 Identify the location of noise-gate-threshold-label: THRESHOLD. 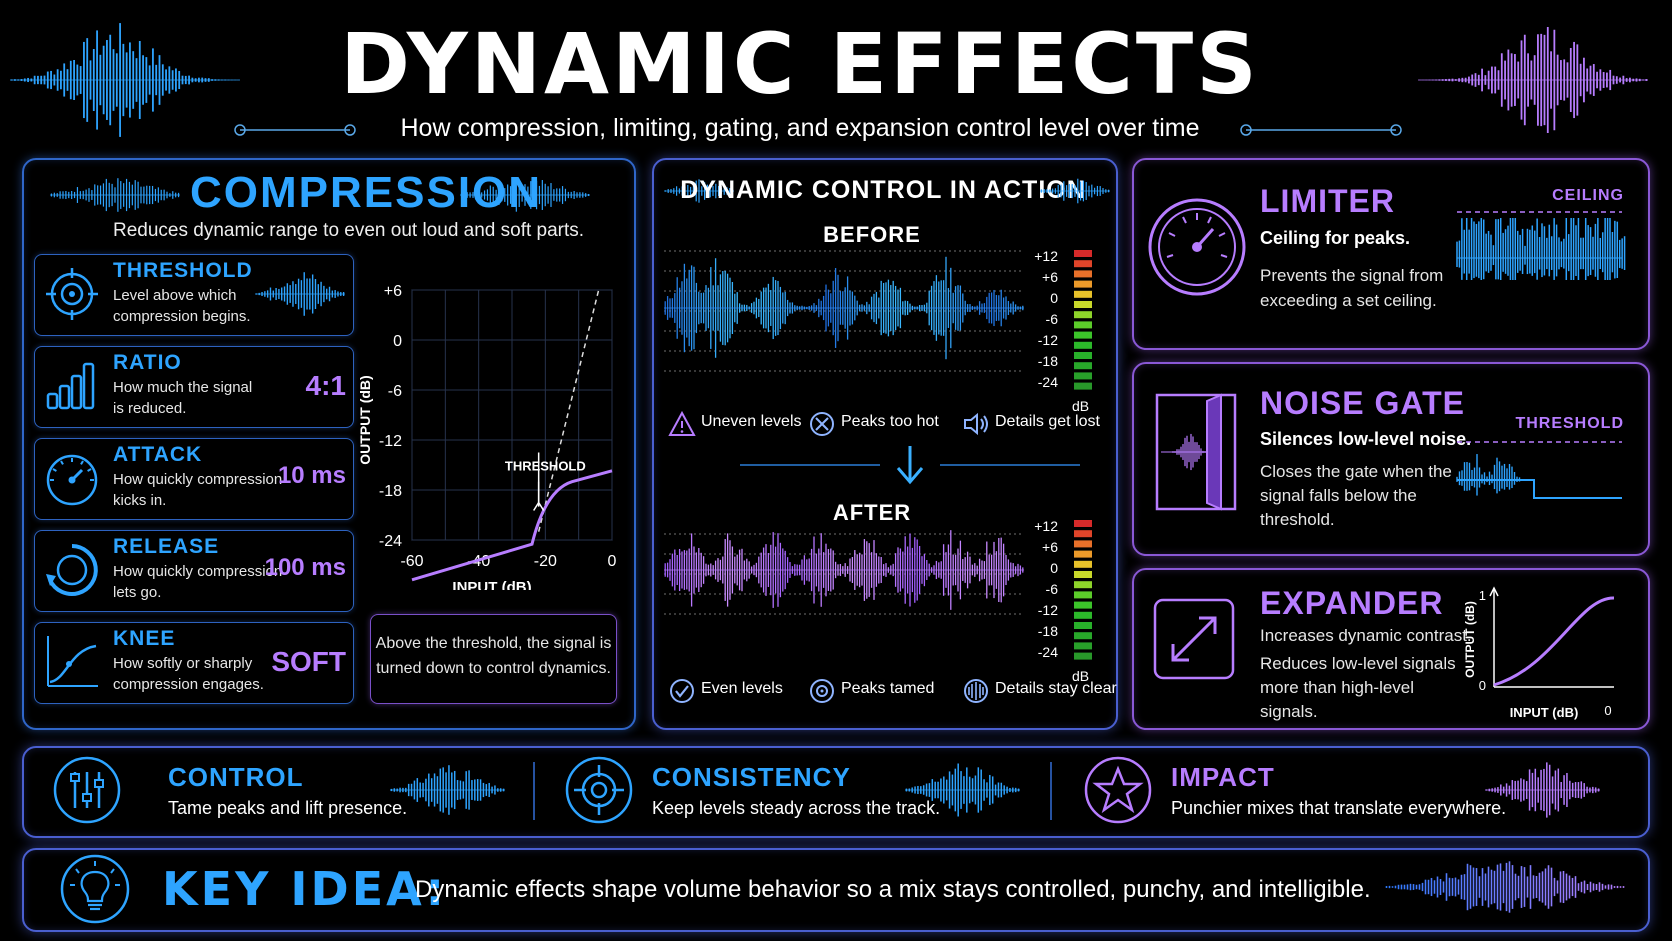
(1569, 423).